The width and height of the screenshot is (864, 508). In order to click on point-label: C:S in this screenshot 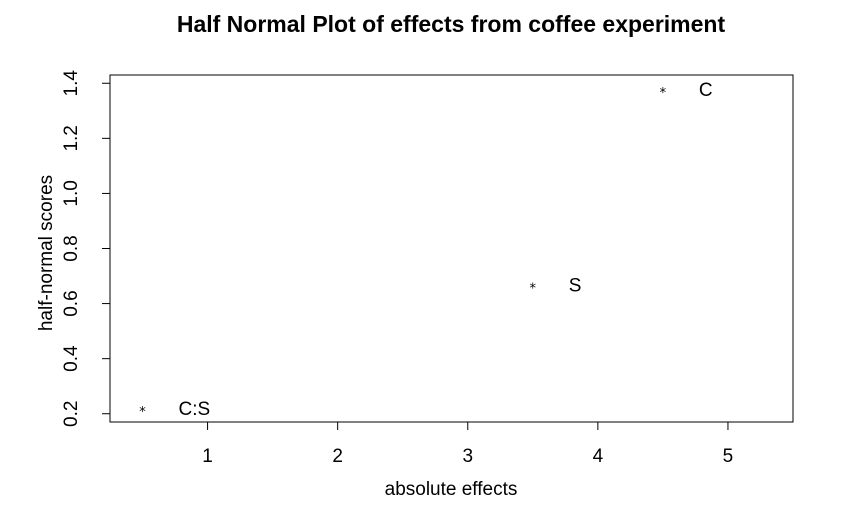, I will do `click(195, 409)`.